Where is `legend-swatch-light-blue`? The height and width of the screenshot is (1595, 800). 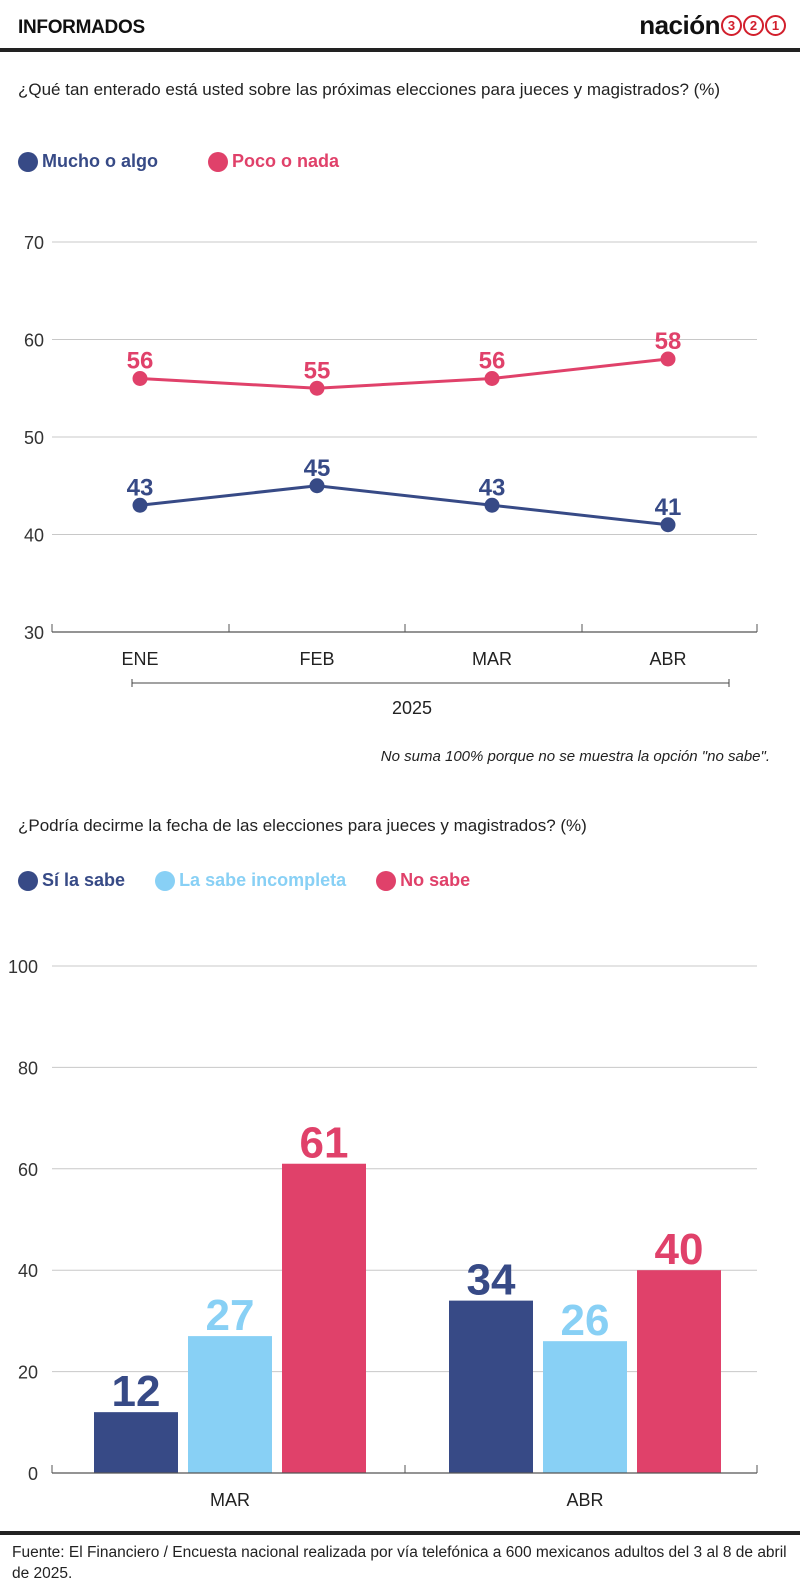
legend-swatch-light-blue is located at coordinates (165, 880).